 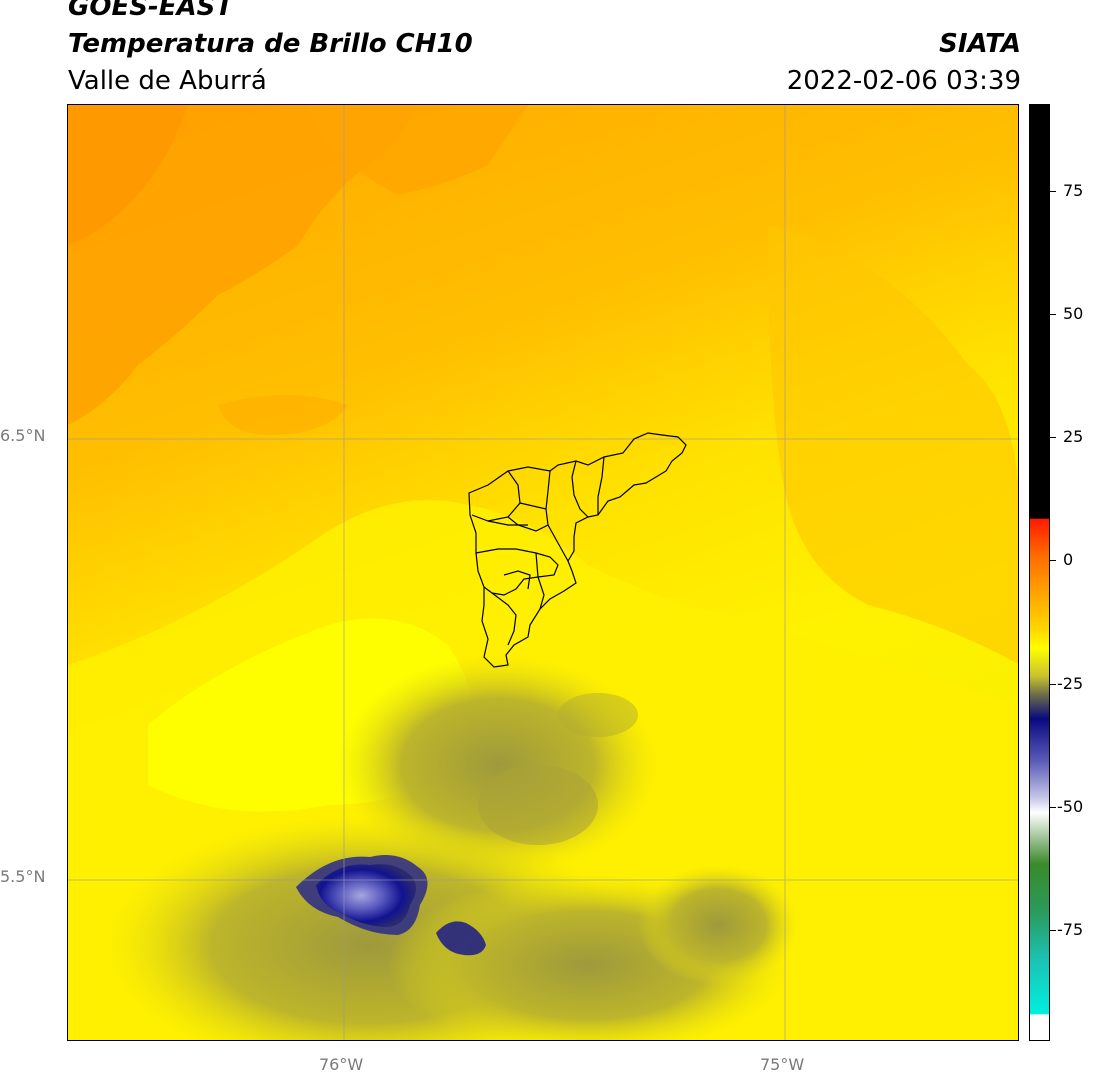 I want to click on region-label: Valle de Aburrá, so click(x=167, y=81).